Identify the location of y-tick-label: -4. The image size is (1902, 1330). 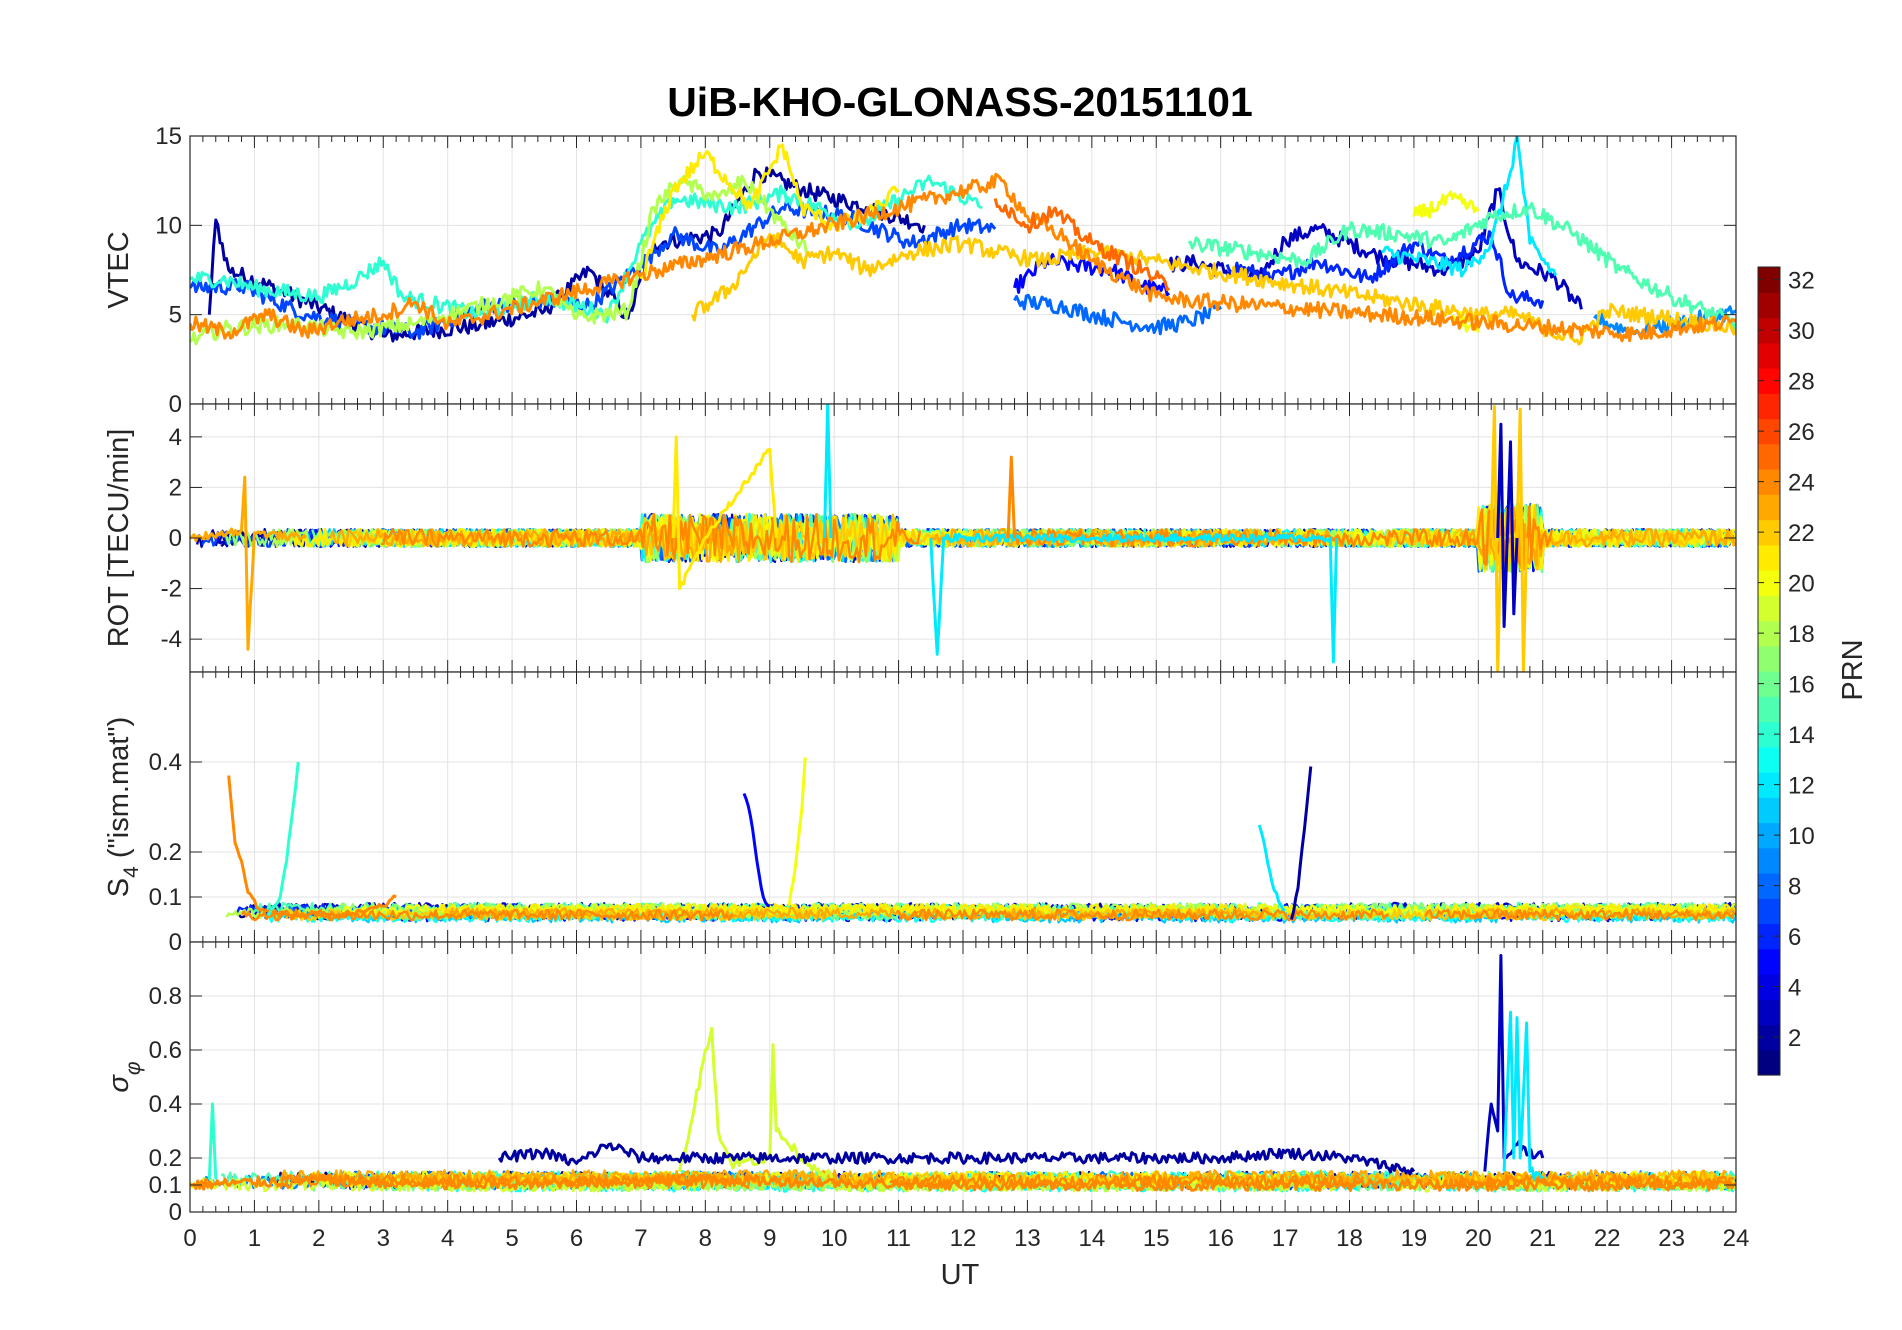
(171, 639).